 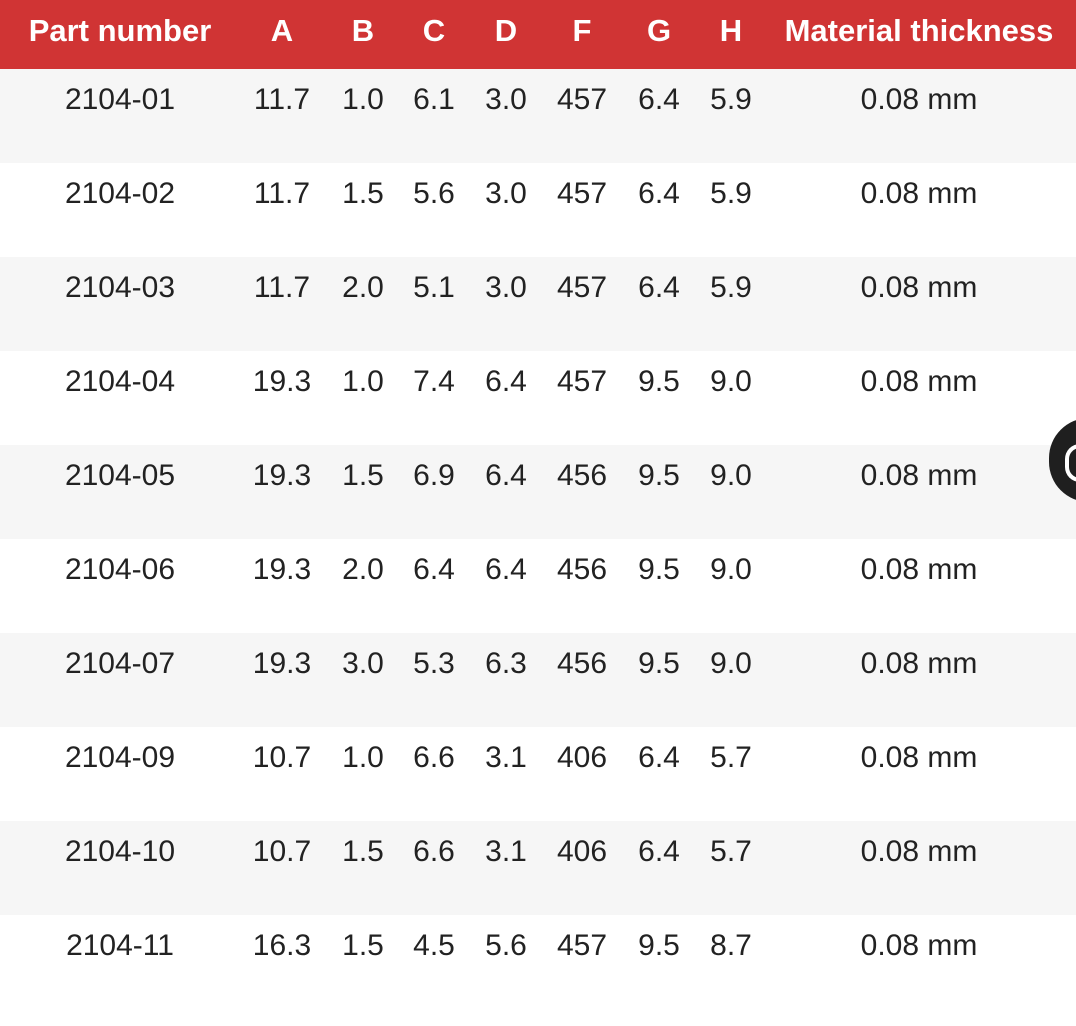 What do you see at coordinates (120, 680) in the screenshot?
I see `table-cell: 2104-07` at bounding box center [120, 680].